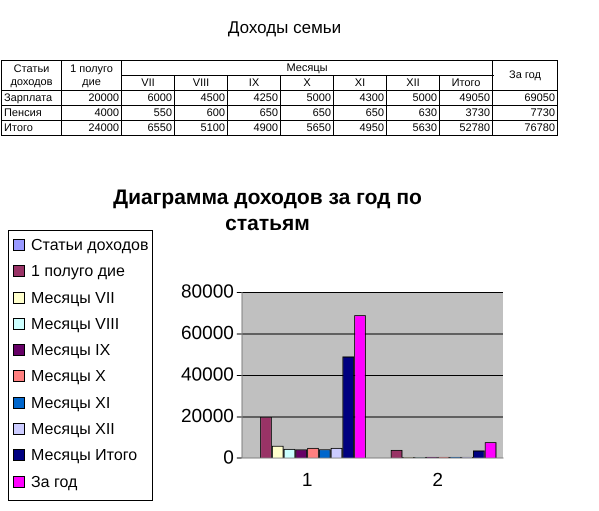 This screenshot has width=599, height=511. What do you see at coordinates (360, 83) in the screenshot?
I see `text: XI` at bounding box center [360, 83].